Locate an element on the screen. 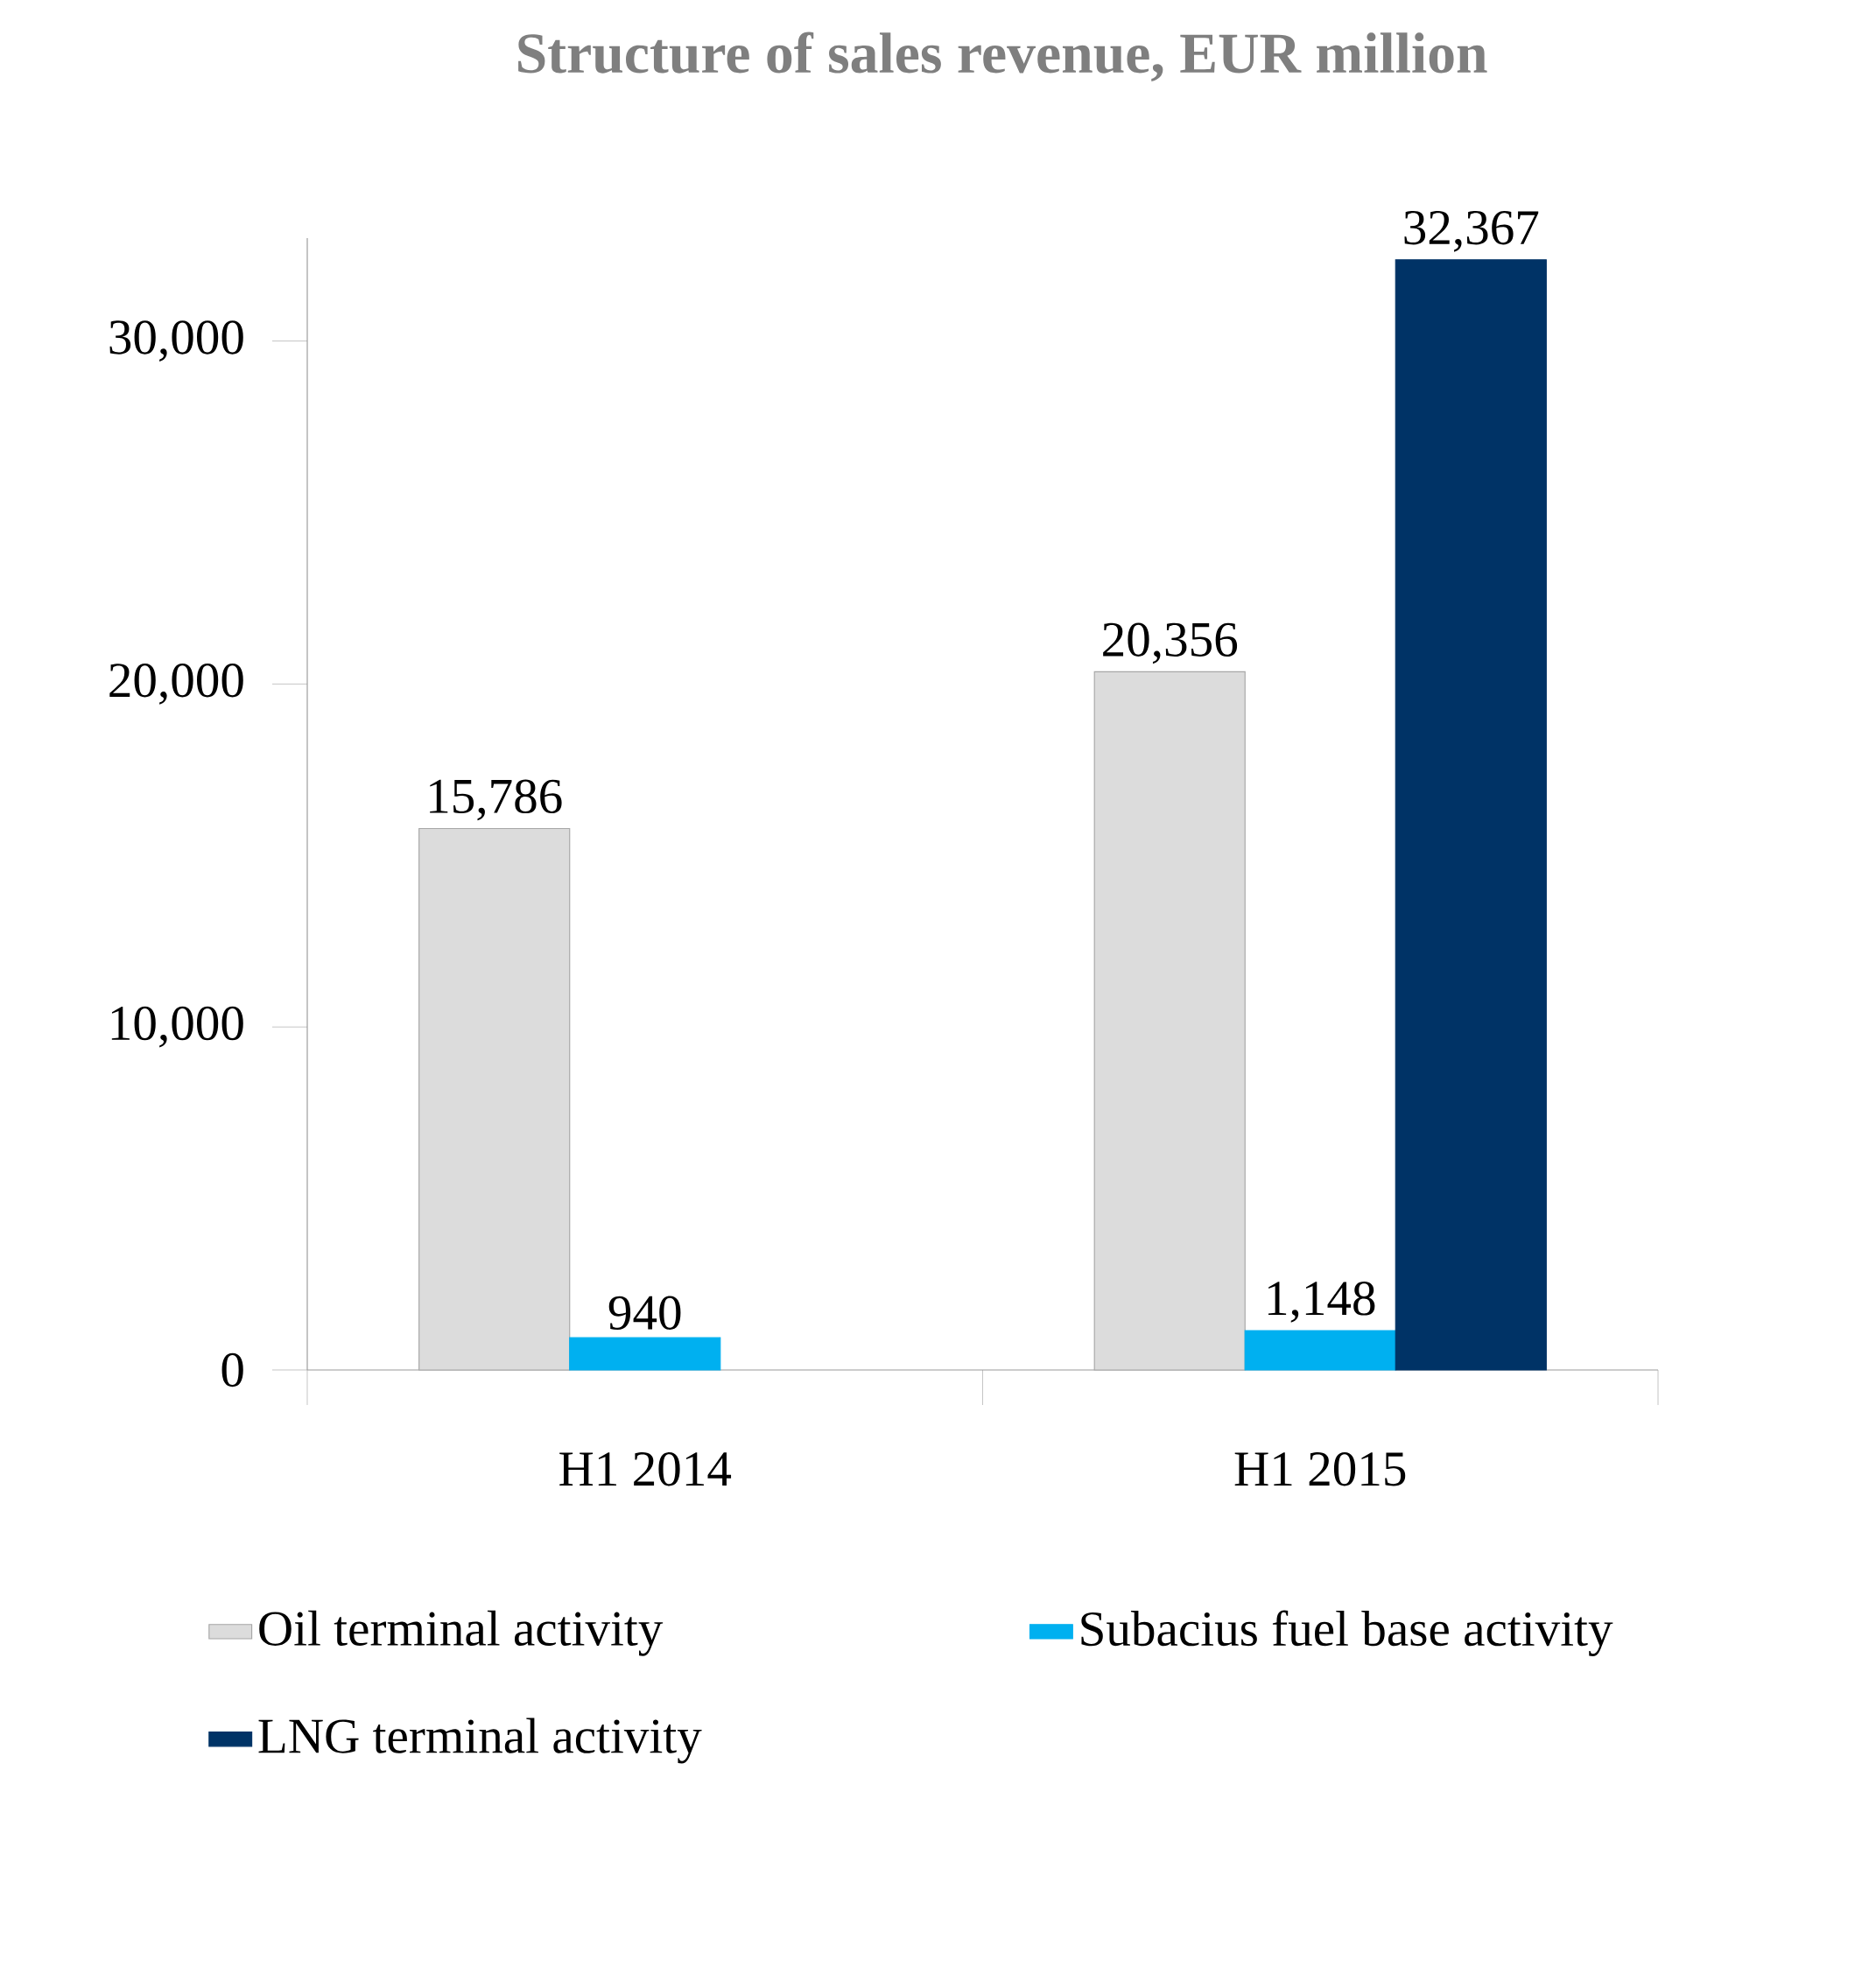 Image resolution: width=1876 pixels, height=1967 pixels. y-tick-label: 0 is located at coordinates (232, 1369).